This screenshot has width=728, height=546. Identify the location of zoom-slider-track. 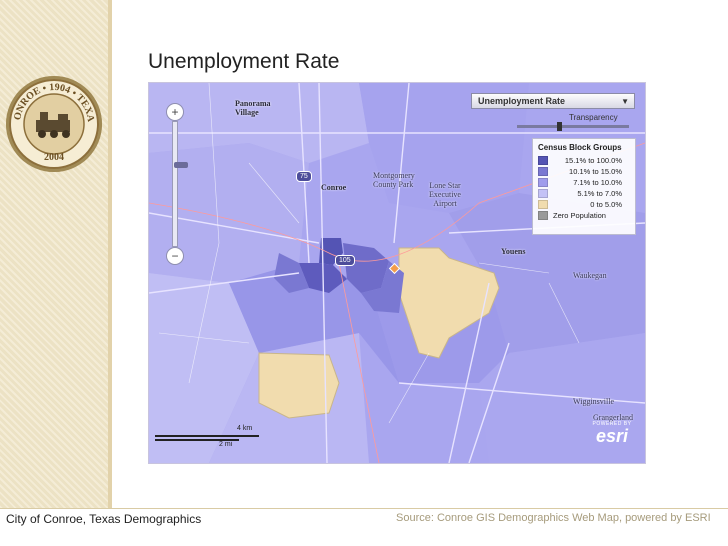
(180, 184).